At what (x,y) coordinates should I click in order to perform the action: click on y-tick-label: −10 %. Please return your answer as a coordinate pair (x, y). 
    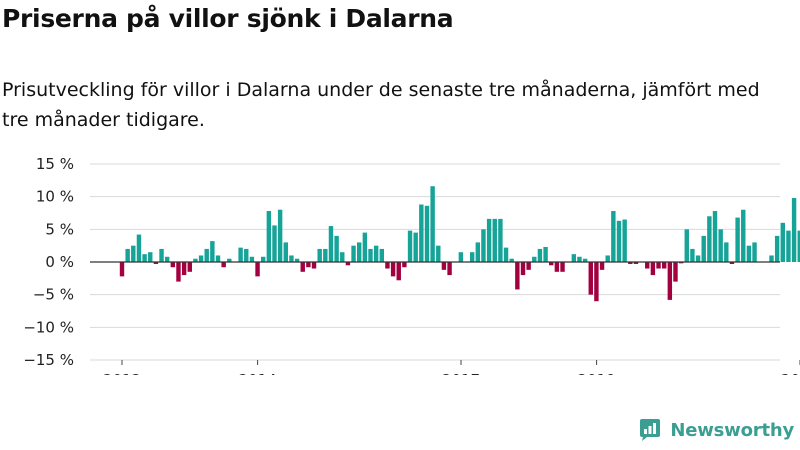
    Looking at the image, I should click on (48, 327).